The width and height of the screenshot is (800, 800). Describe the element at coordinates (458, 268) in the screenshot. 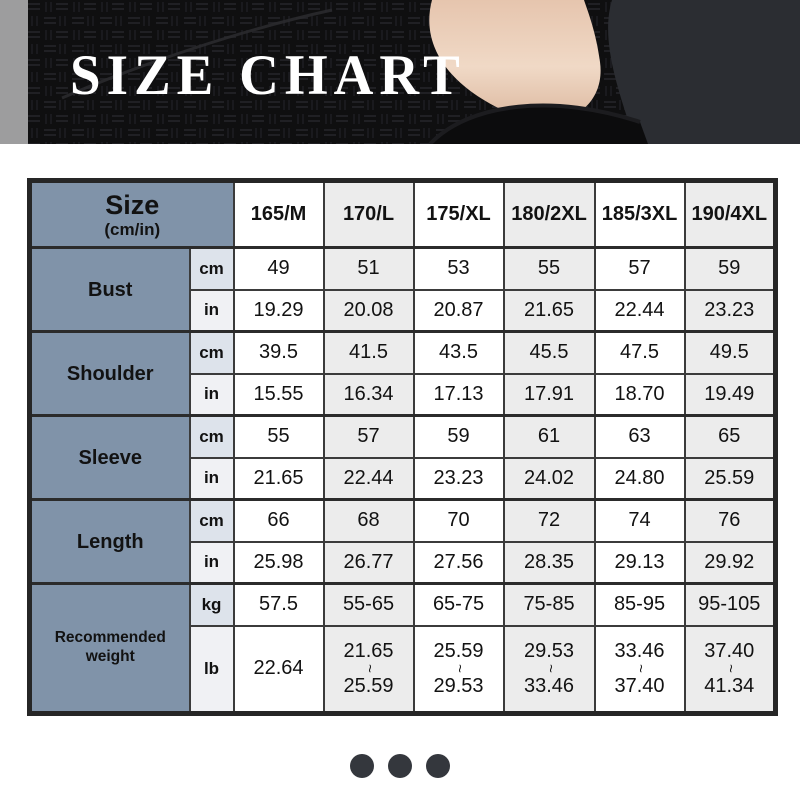

I see `value-cell: 53` at that location.